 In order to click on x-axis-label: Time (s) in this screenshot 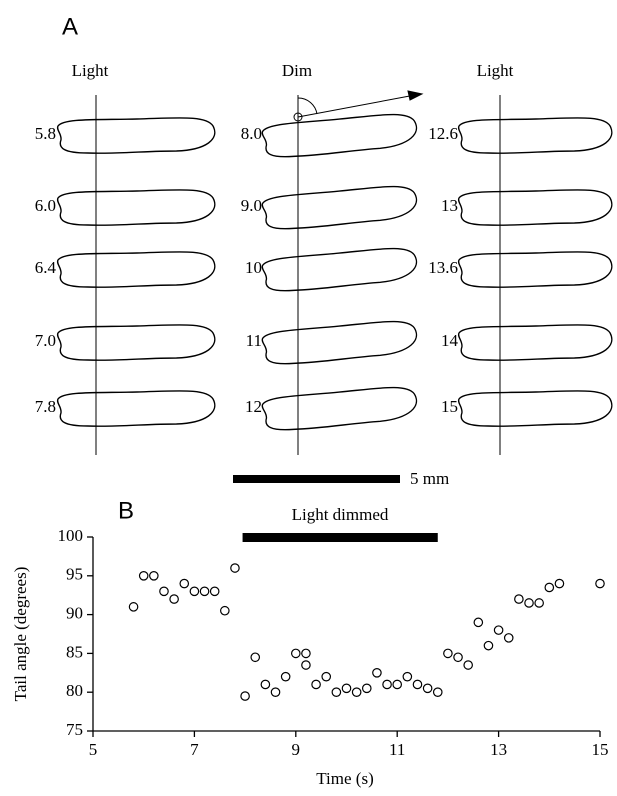, I will do `click(344, 778)`.